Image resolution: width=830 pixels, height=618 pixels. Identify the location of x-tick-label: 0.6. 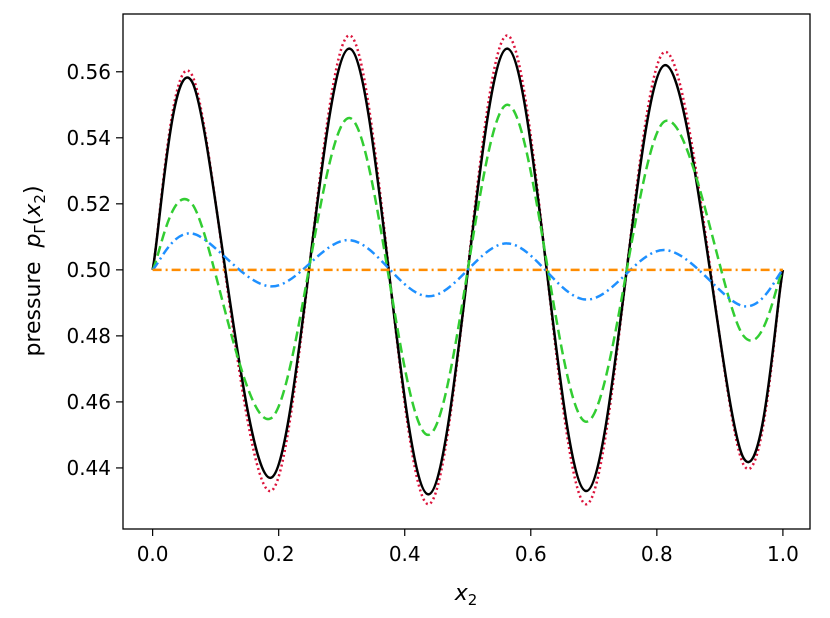
(531, 554).